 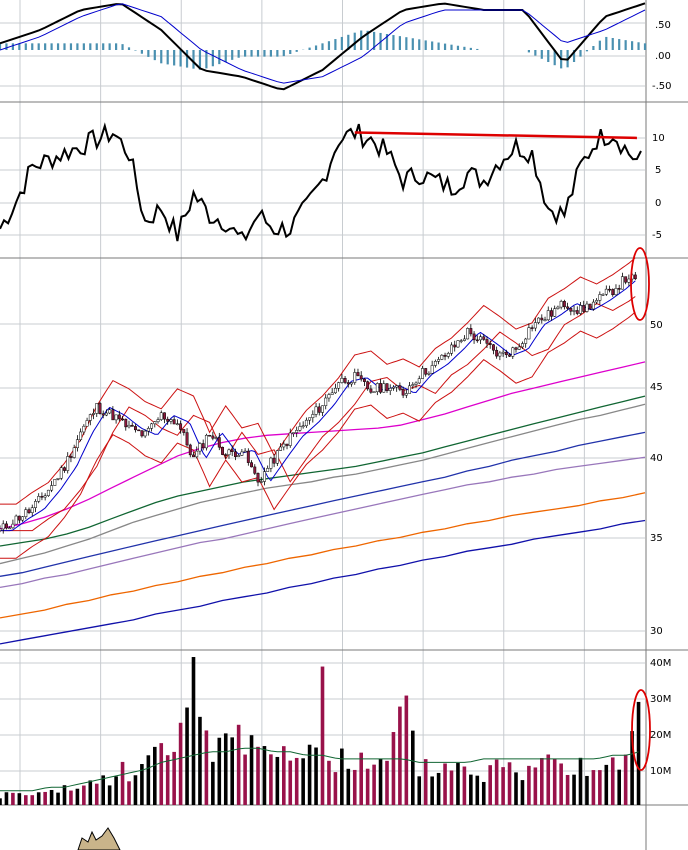 What do you see at coordinates (319, 769) in the screenshot?
I see `volume-average-line` at bounding box center [319, 769].